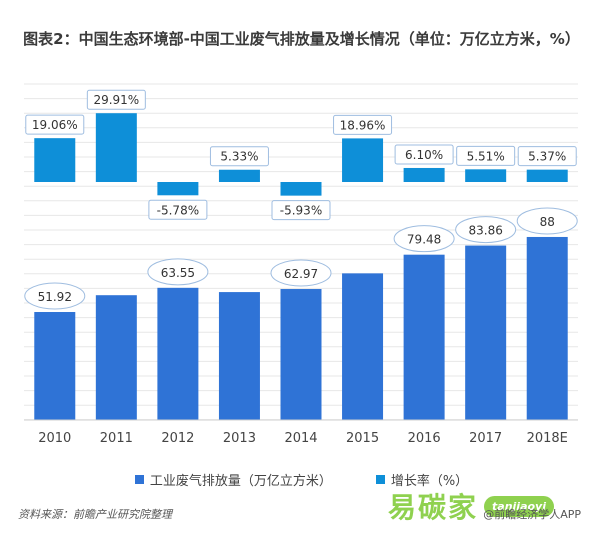  I want to click on growth-data-label: 5.51%, so click(486, 156).